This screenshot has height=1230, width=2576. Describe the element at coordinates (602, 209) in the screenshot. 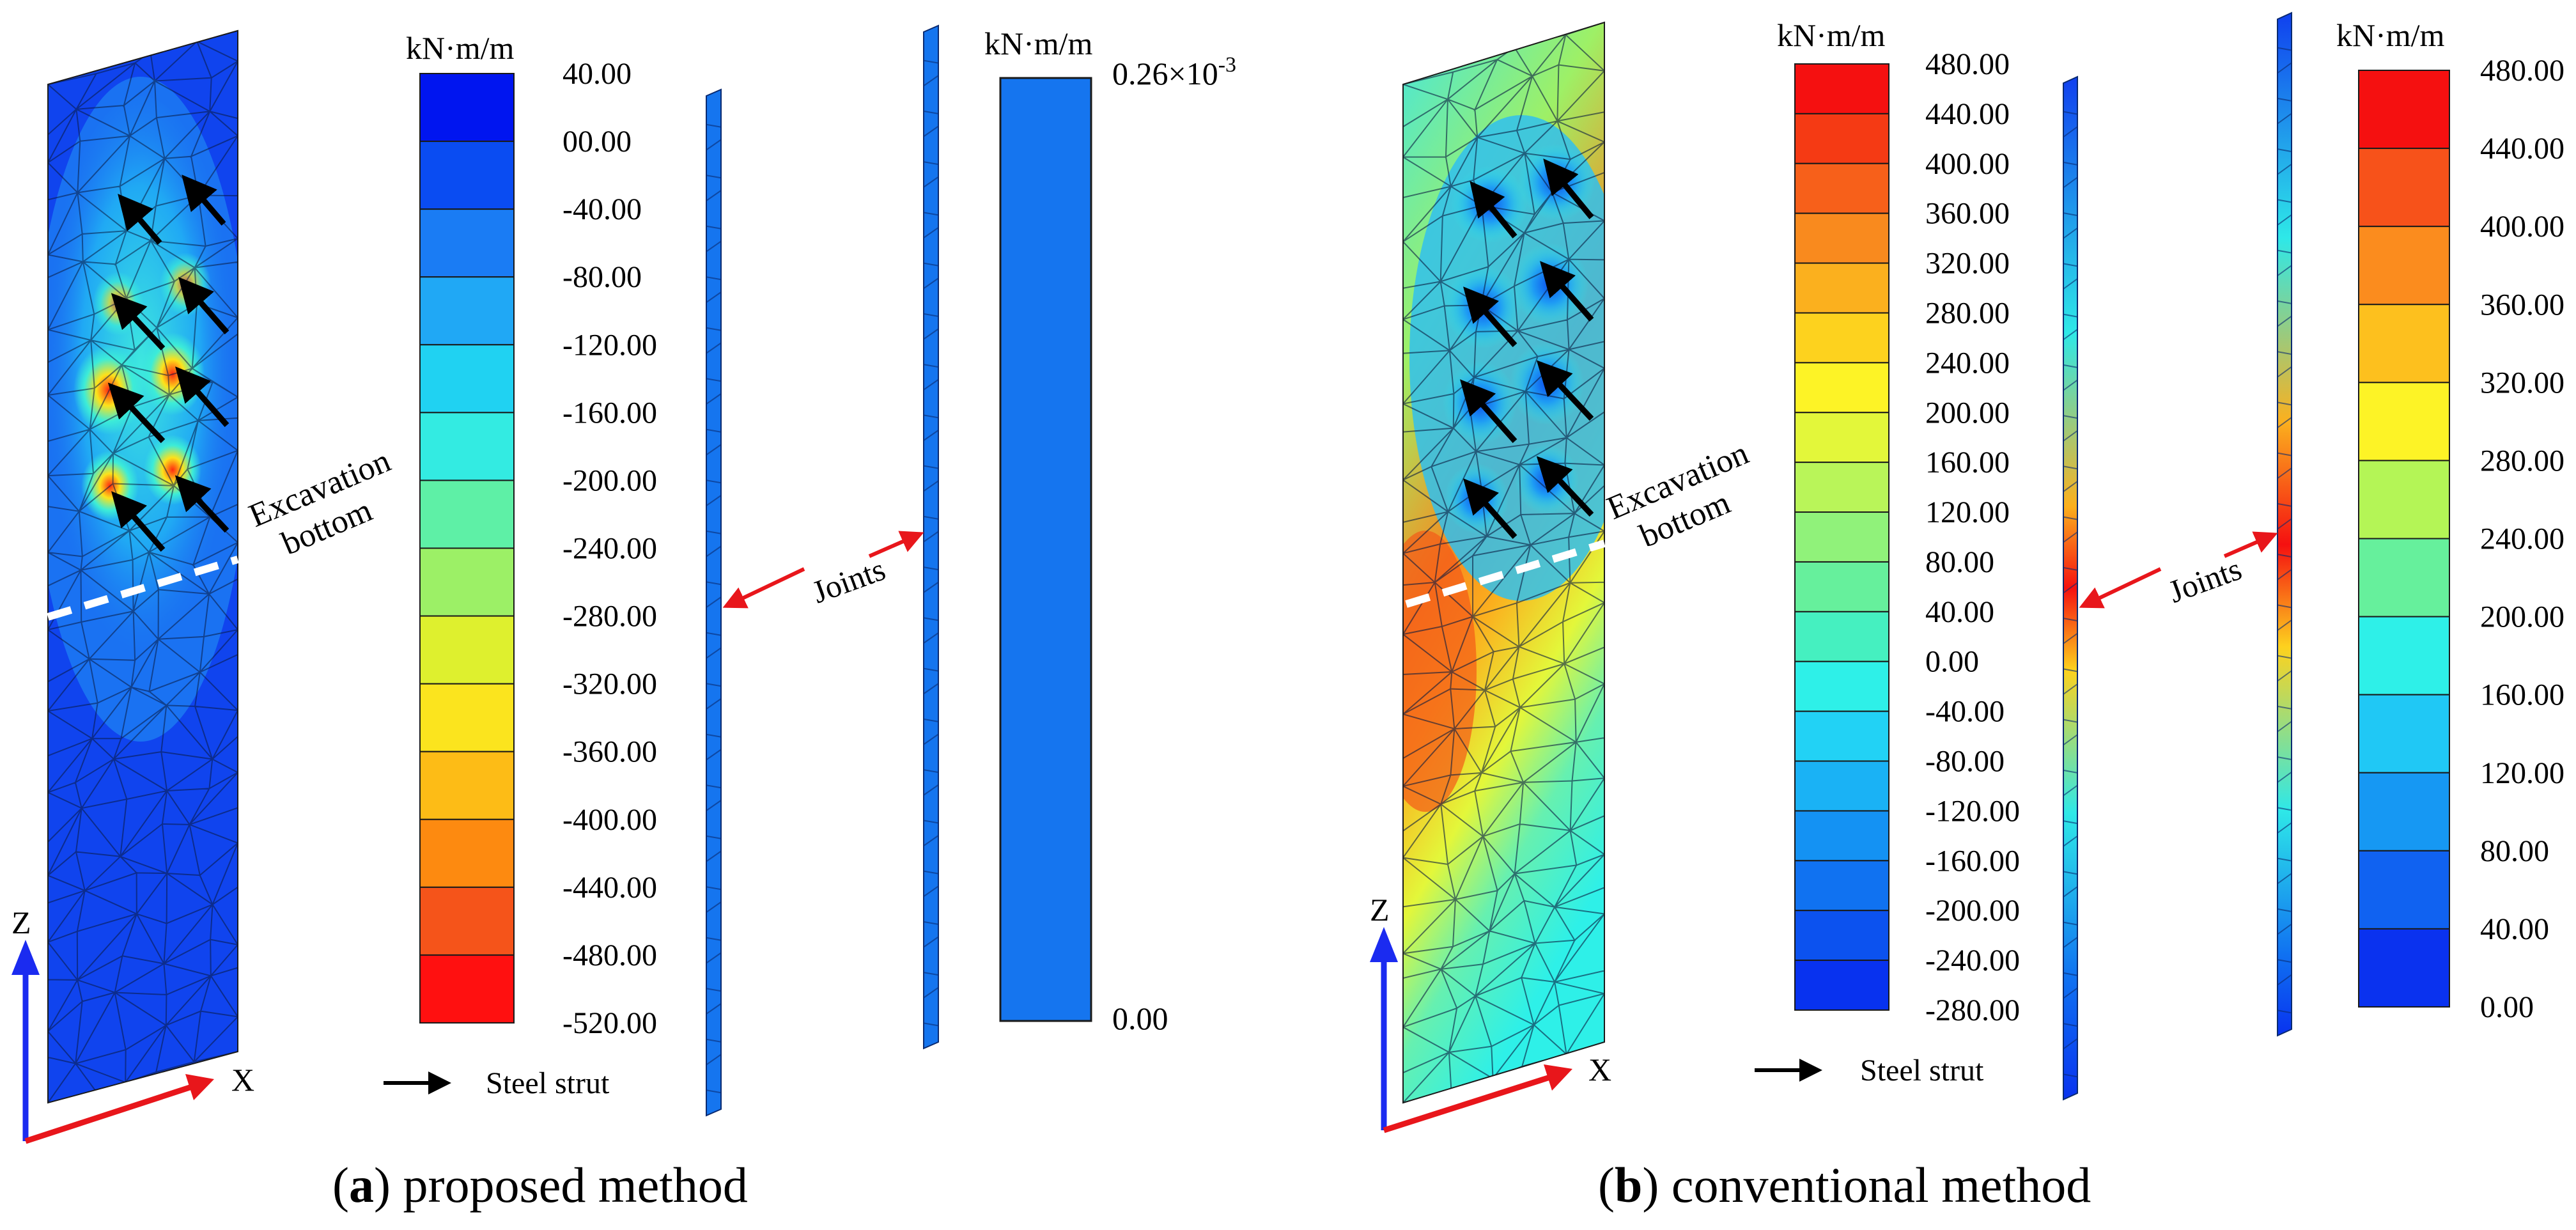

I see `legend-a-tick: -40.00` at that location.